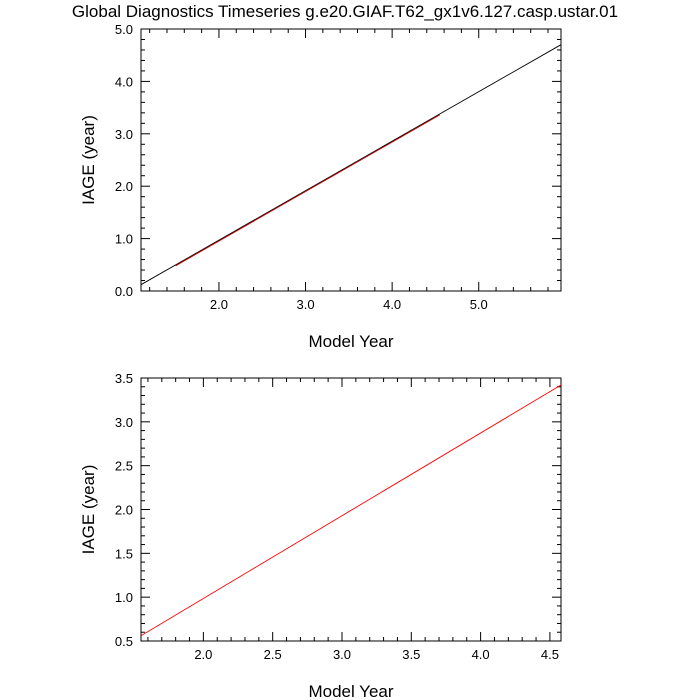 This screenshot has width=700, height=700. Describe the element at coordinates (124, 641) in the screenshot. I see `y-tick-label: 0.5` at that location.